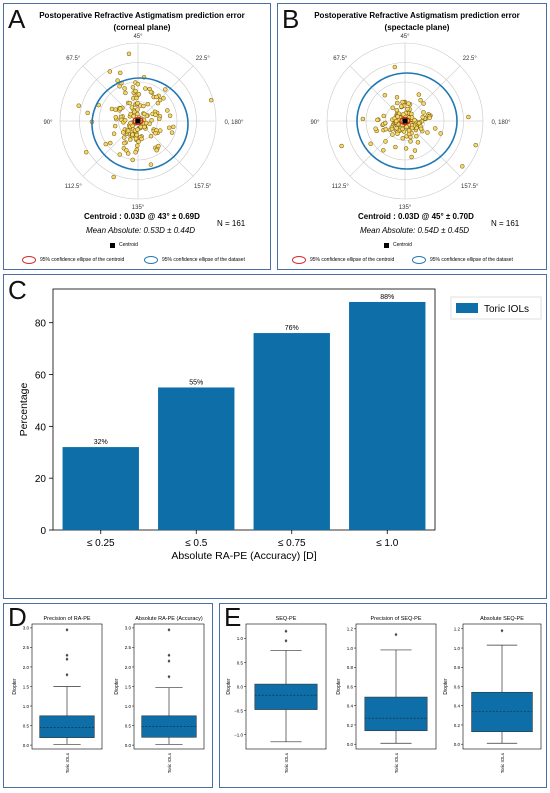  What do you see at coordinates (350, 706) in the screenshot?
I see `y-tick-label: 0.4` at bounding box center [350, 706].